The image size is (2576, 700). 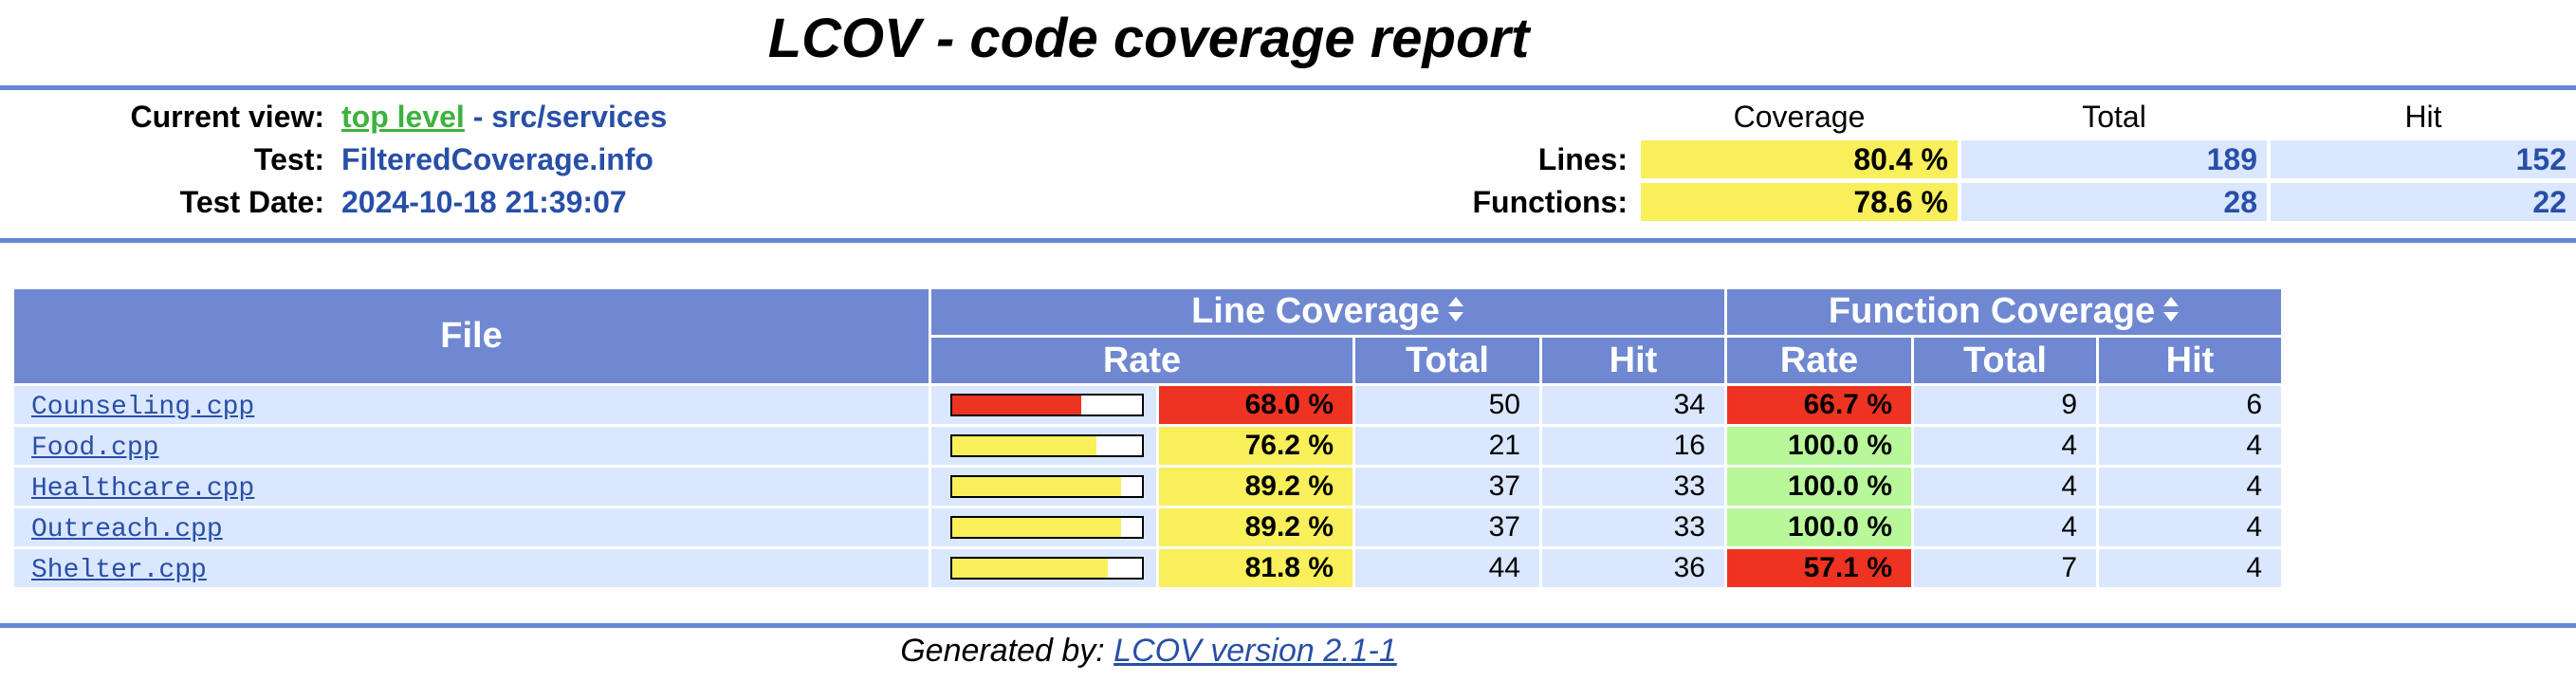 I want to click on file-cell: Healthcare.cpp, so click(x=471, y=487).